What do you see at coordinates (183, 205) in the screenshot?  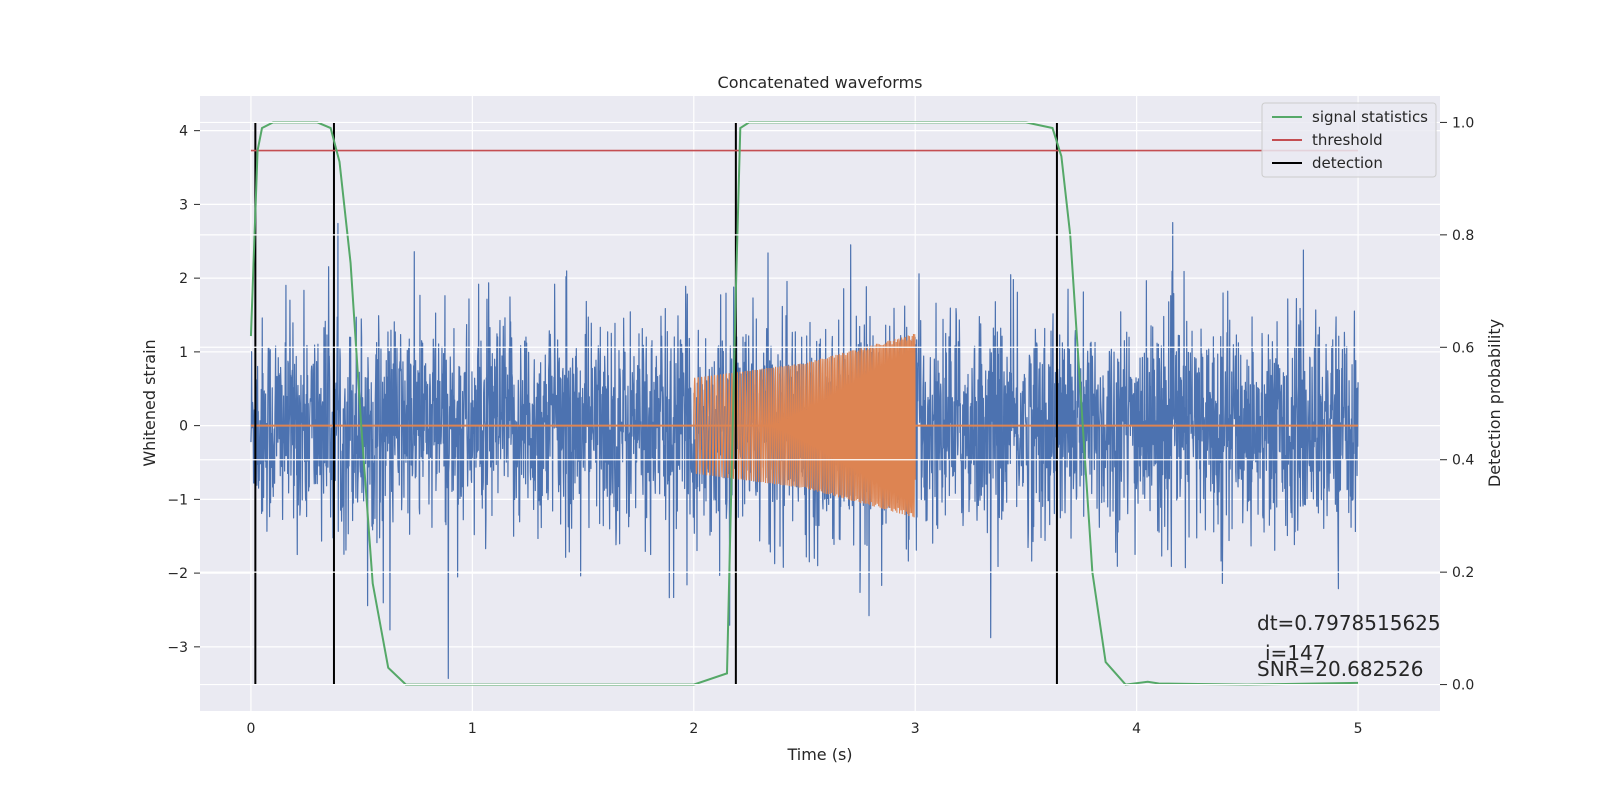 I see `y-tick-label: 3` at bounding box center [183, 205].